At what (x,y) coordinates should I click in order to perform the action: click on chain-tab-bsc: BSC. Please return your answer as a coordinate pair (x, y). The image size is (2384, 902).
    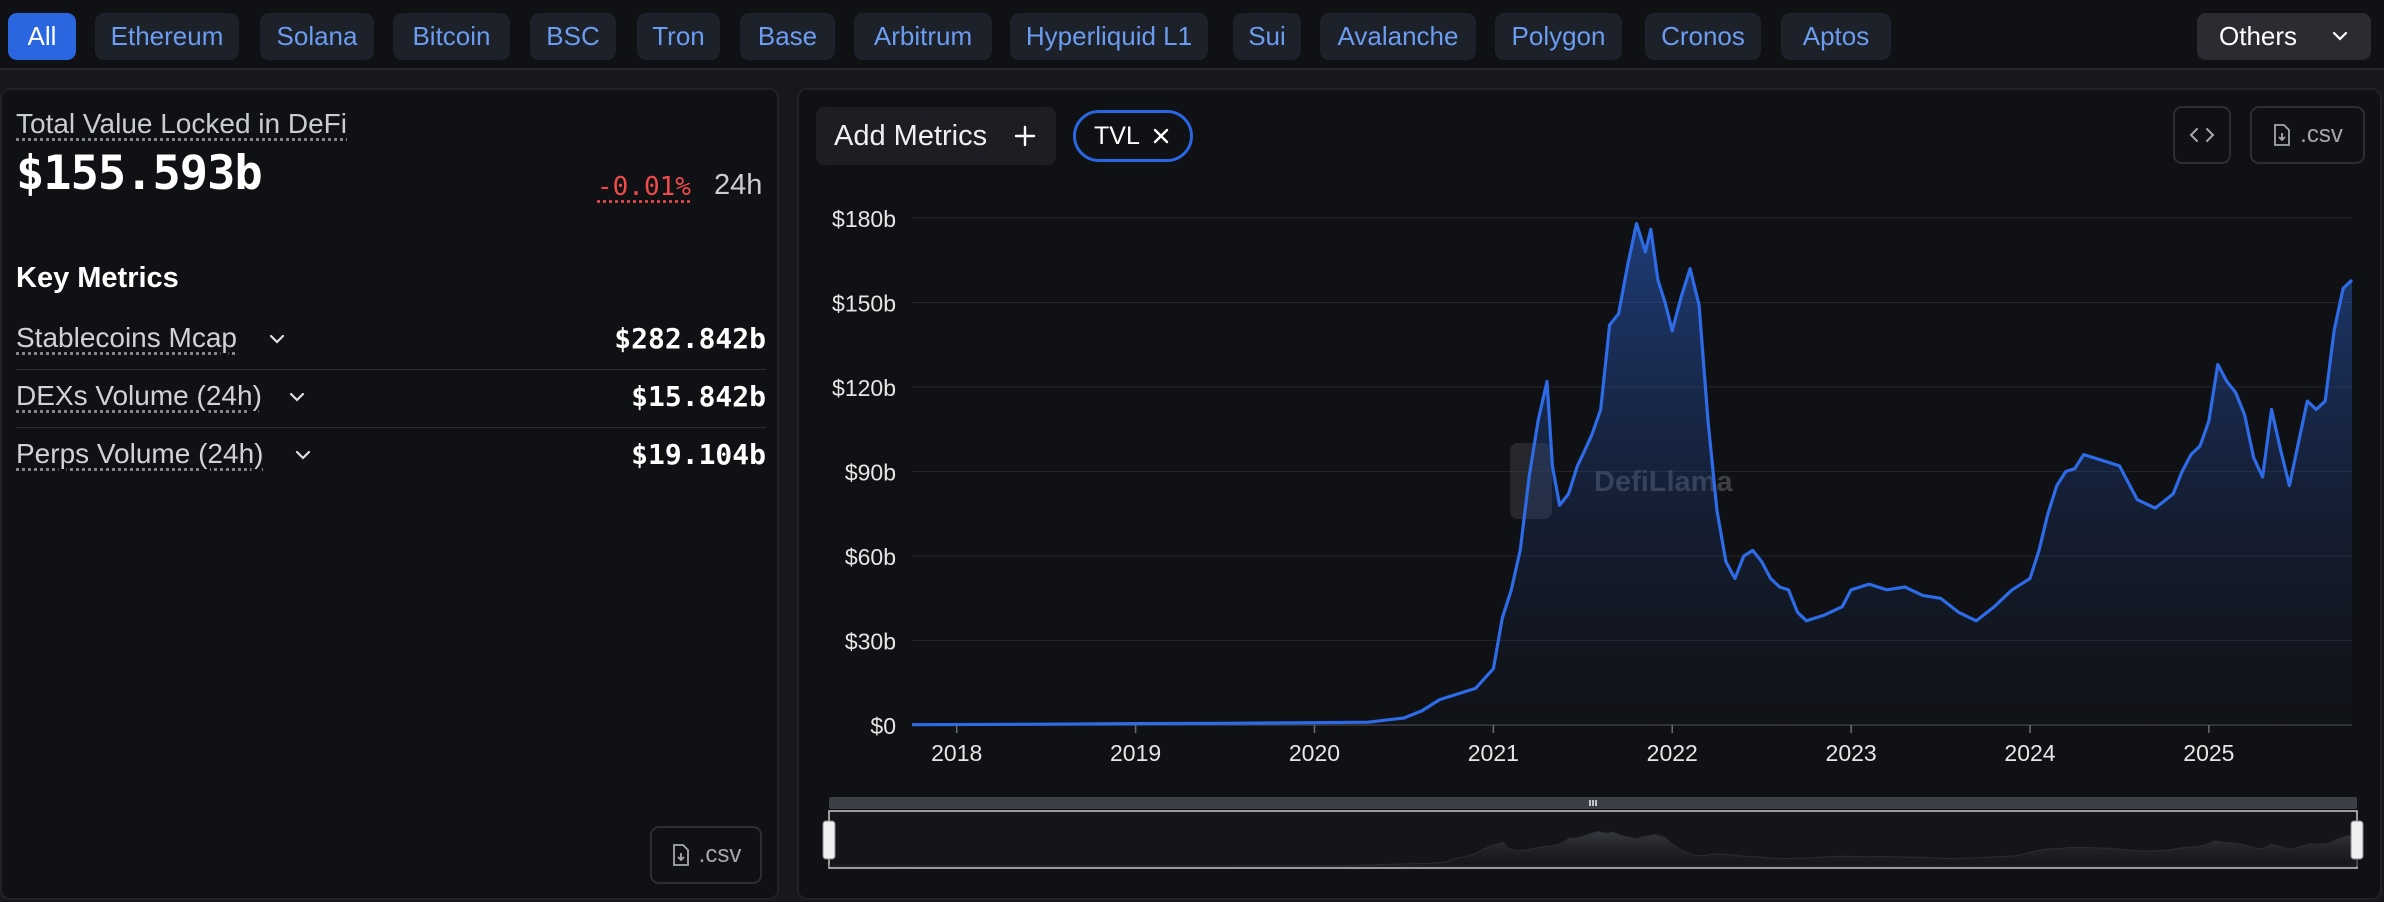
    Looking at the image, I should click on (573, 36).